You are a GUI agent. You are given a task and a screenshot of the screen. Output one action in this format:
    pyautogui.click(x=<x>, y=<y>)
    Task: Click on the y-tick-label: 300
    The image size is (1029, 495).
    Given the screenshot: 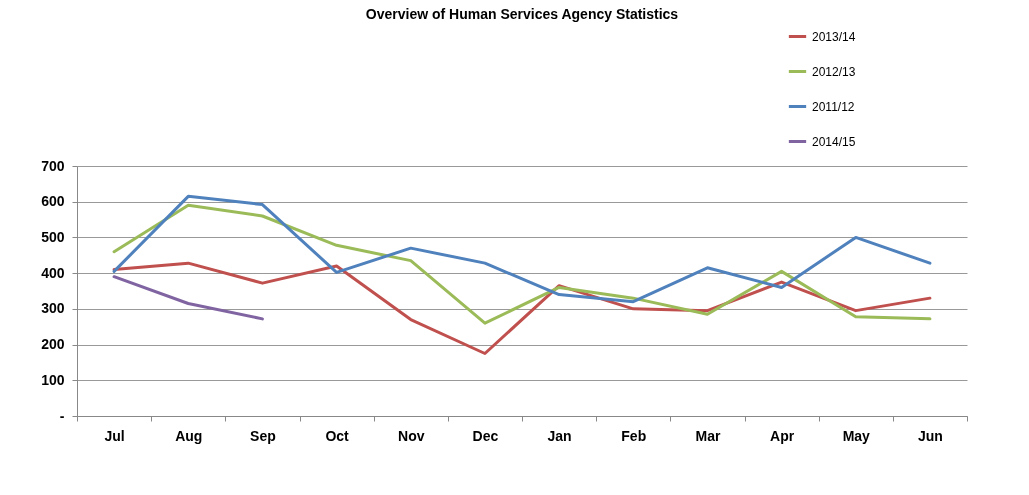 What is the action you would take?
    pyautogui.click(x=53, y=308)
    